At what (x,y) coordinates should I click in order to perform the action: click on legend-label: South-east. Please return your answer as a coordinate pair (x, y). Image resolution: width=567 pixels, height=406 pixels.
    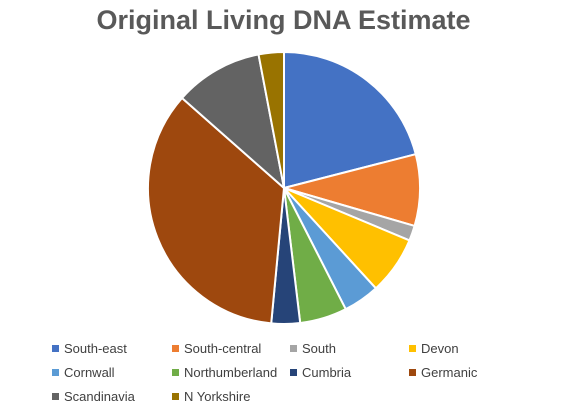
    Looking at the image, I should click on (95, 348).